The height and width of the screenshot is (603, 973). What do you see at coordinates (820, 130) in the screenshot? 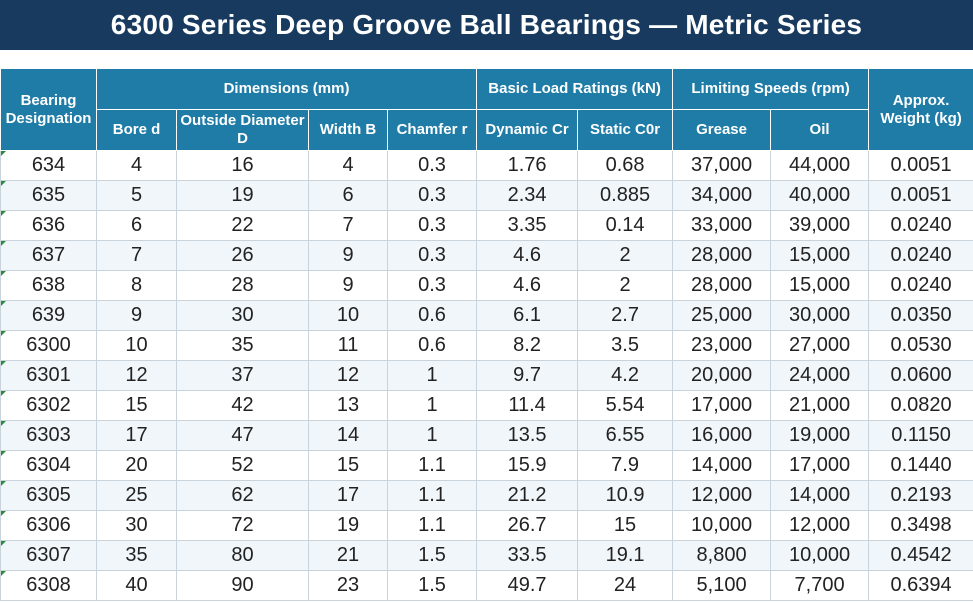
I see `header-oil: Oil` at bounding box center [820, 130].